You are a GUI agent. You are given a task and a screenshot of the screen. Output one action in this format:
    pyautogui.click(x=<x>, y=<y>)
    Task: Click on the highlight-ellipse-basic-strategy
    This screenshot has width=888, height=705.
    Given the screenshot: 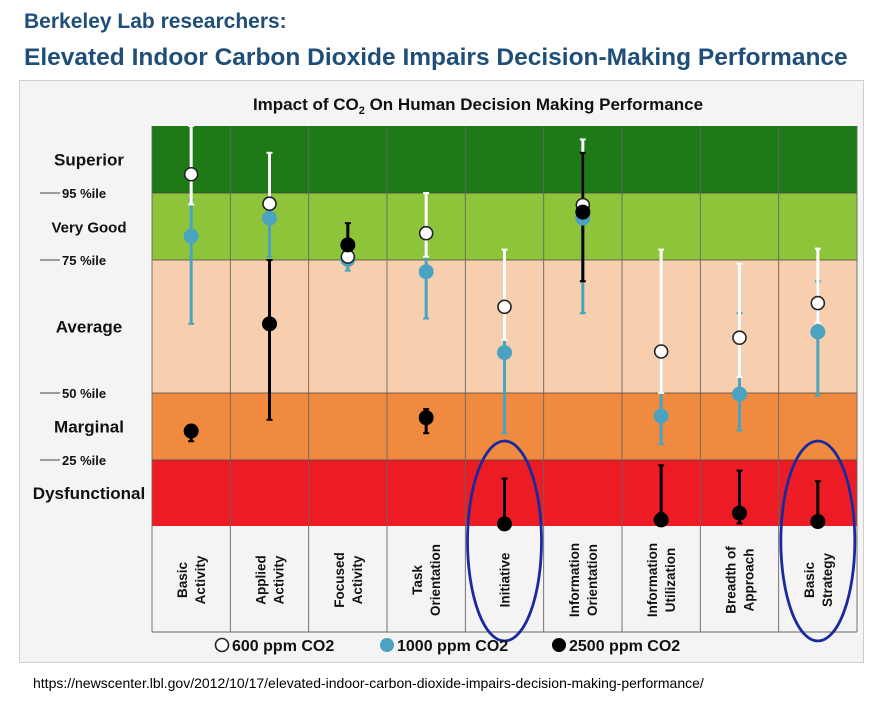 What is the action you would take?
    pyautogui.click(x=818, y=541)
    